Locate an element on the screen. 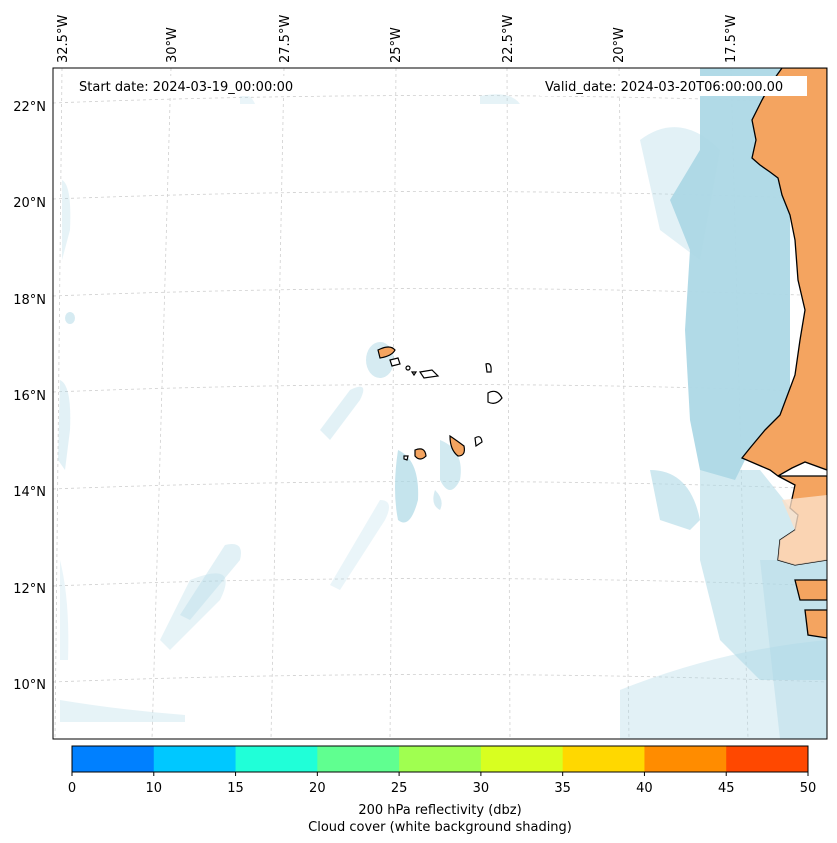 This screenshot has width=837, height=843. latitude-labels: 22°N 20°N 18°N 16°N 14°N 12°N 10°N is located at coordinates (29, 396).